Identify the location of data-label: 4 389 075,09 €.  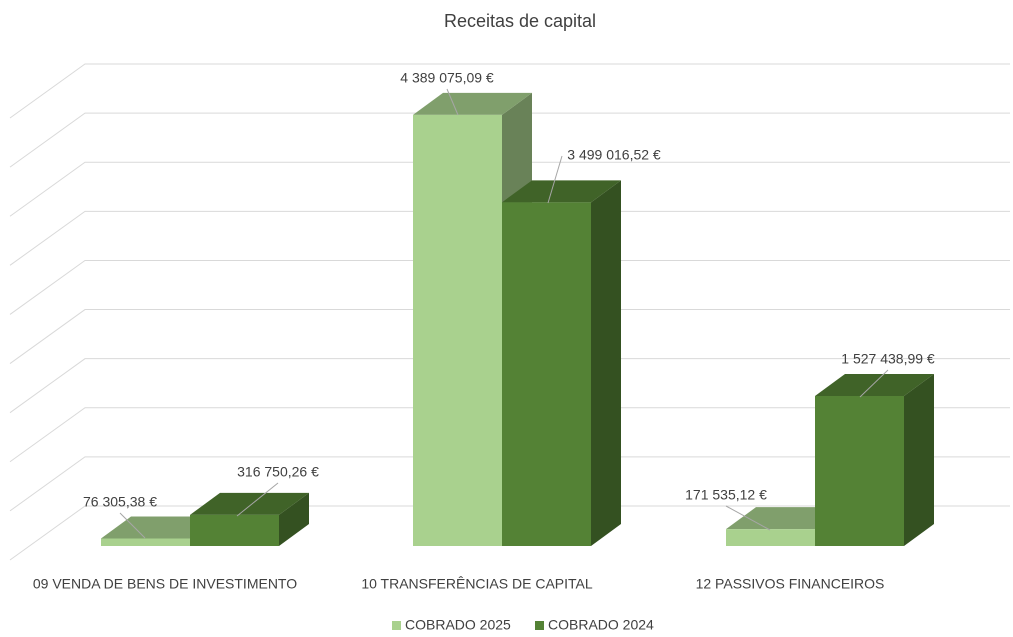
(447, 78).